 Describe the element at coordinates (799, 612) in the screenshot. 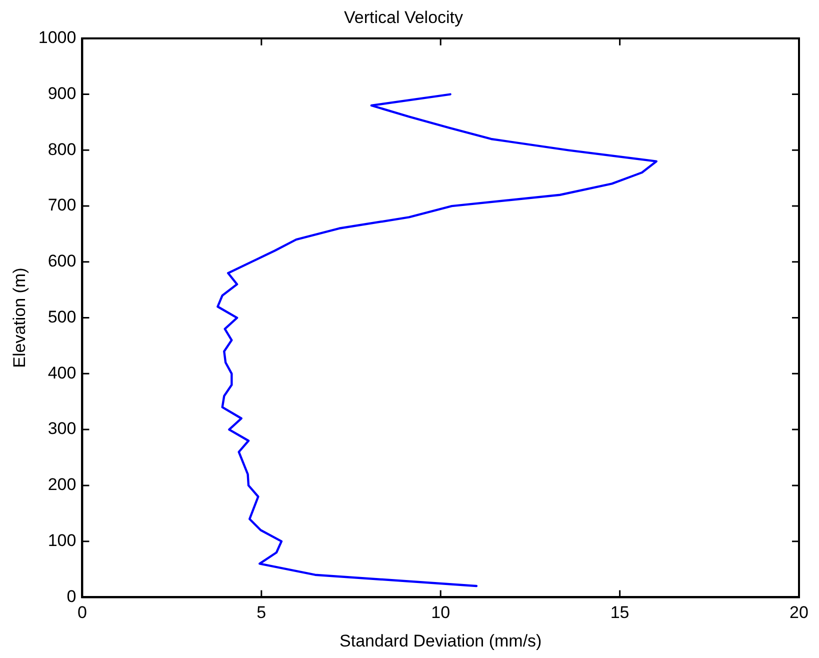

I see `x-tick-label: 20` at that location.